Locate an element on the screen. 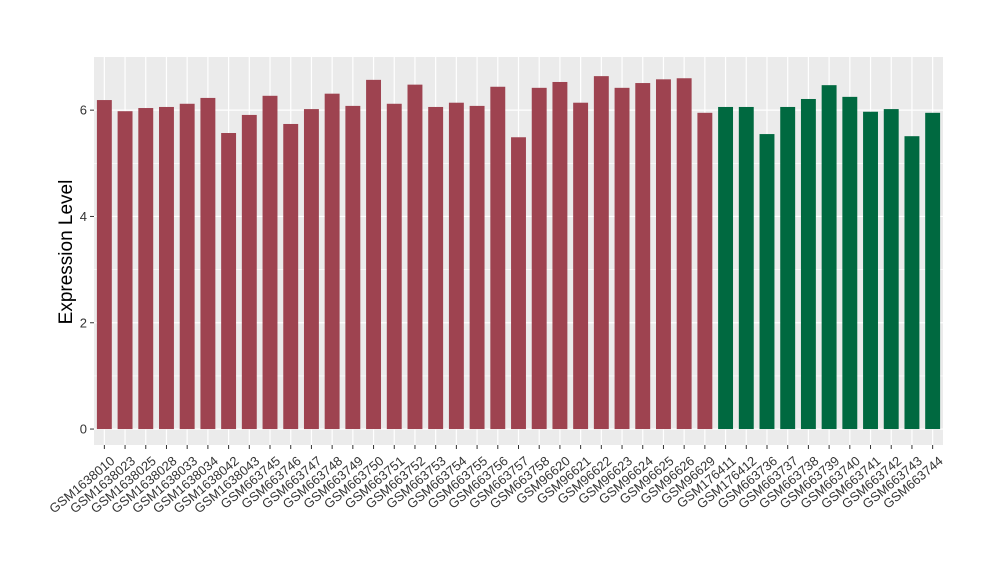 Image resolution: width=1000 pixels, height=585 pixels. y-tick-label: 0 is located at coordinates (83, 429).